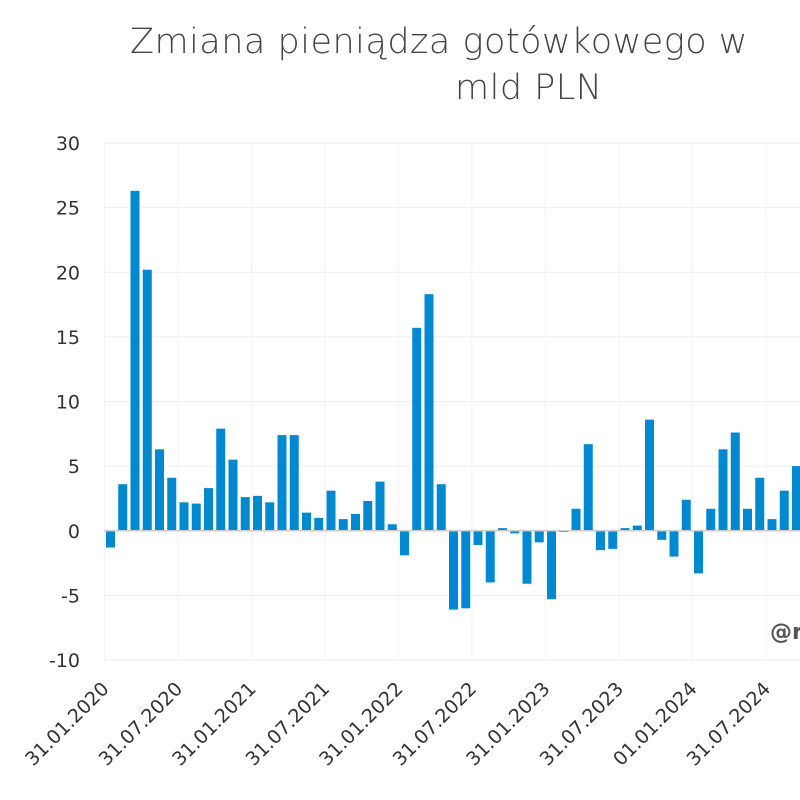 This screenshot has width=800, height=800. I want to click on y-tick-label: 20, so click(68, 273).